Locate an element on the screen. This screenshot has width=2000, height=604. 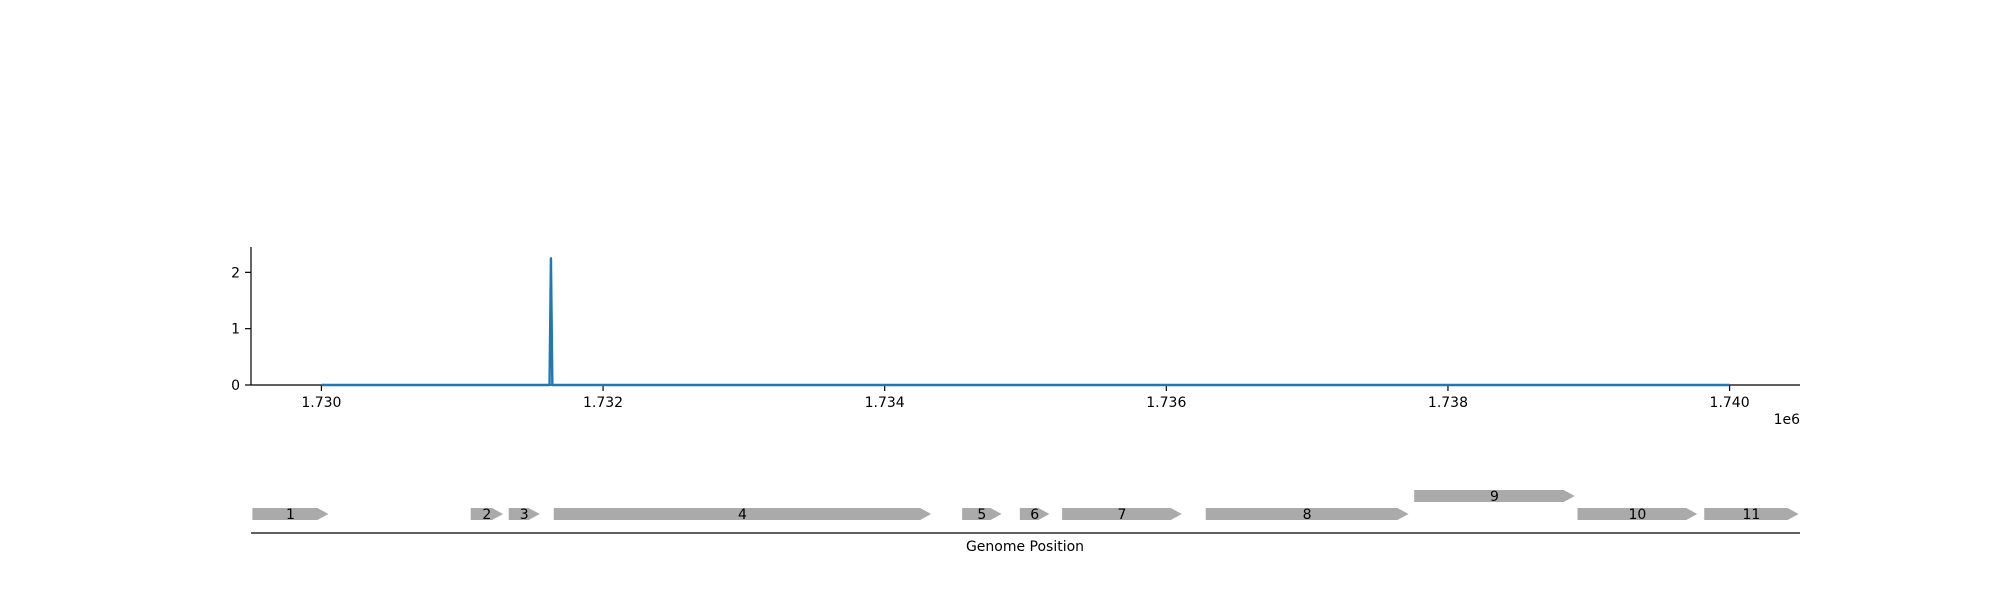
x-tick-label: 1.730 is located at coordinates (321, 403).